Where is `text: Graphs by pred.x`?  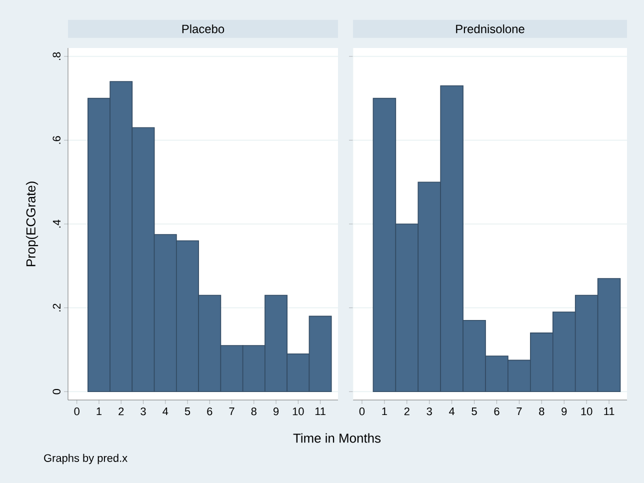 text: Graphs by pred.x is located at coordinates (86, 459).